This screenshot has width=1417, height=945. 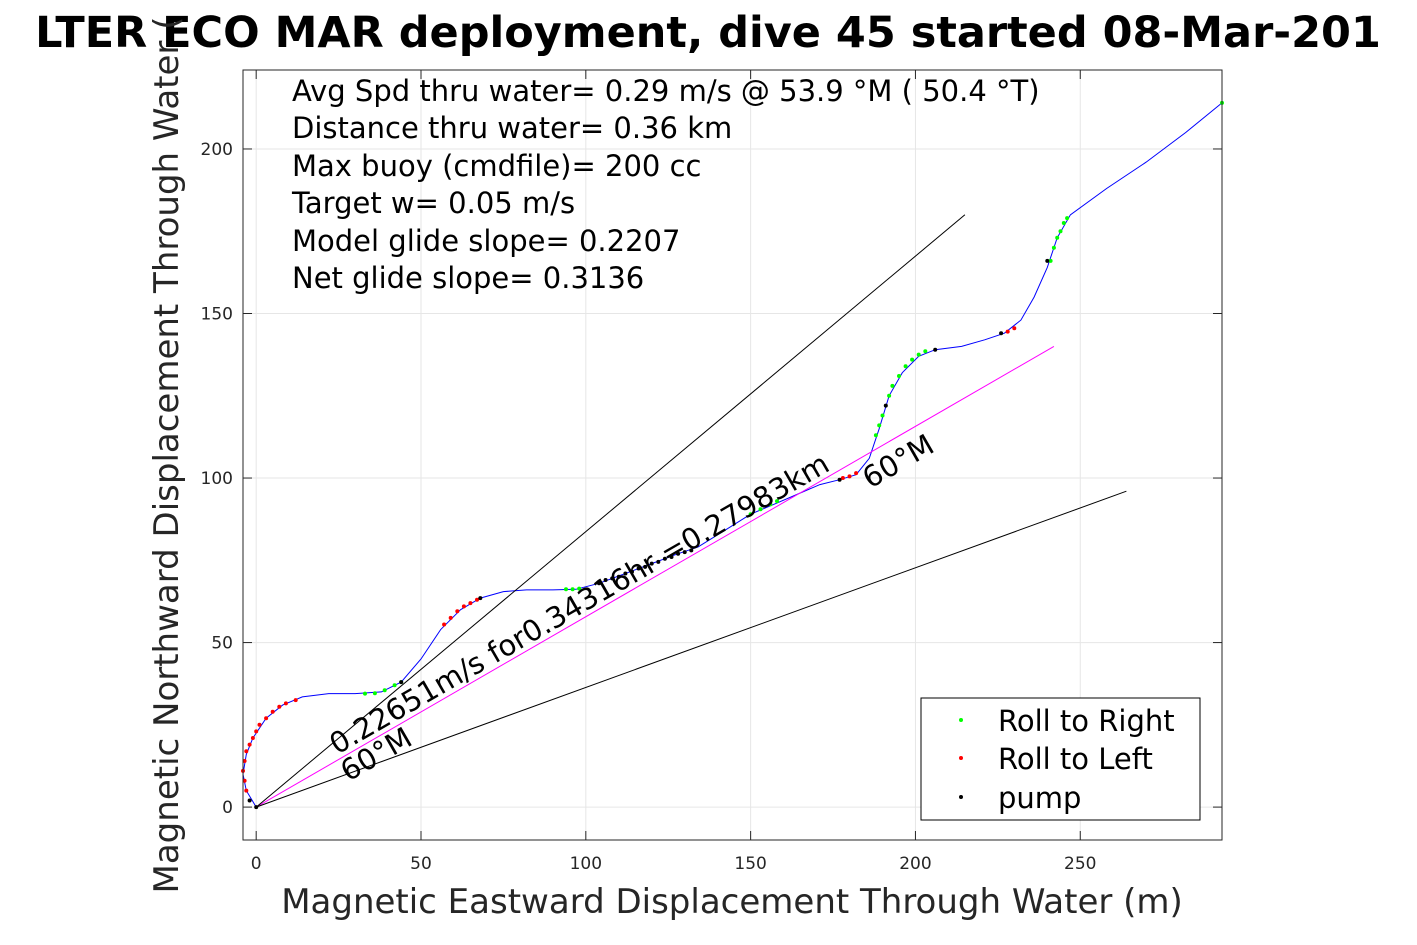 I want to click on legend: Roll to Right Roll to Left pump, so click(x=1060, y=759).